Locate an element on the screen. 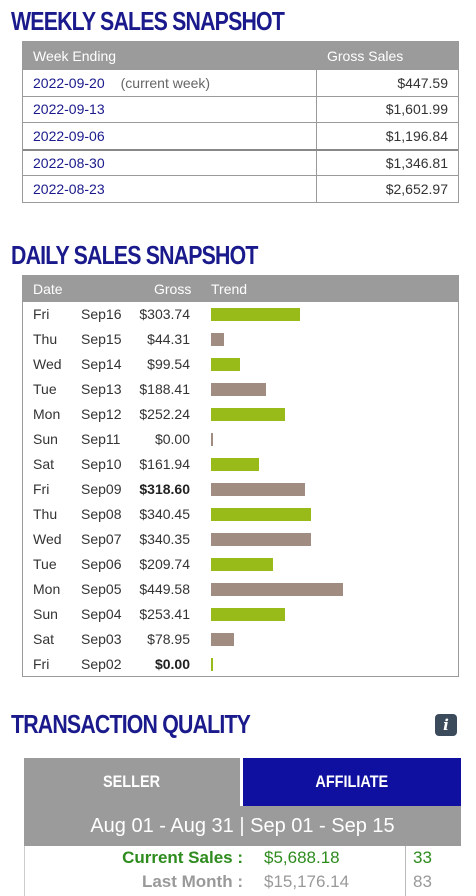 Image resolution: width=476 pixels, height=896 pixels. daily-row: Sun Sep11 $0.00 is located at coordinates (240, 439).